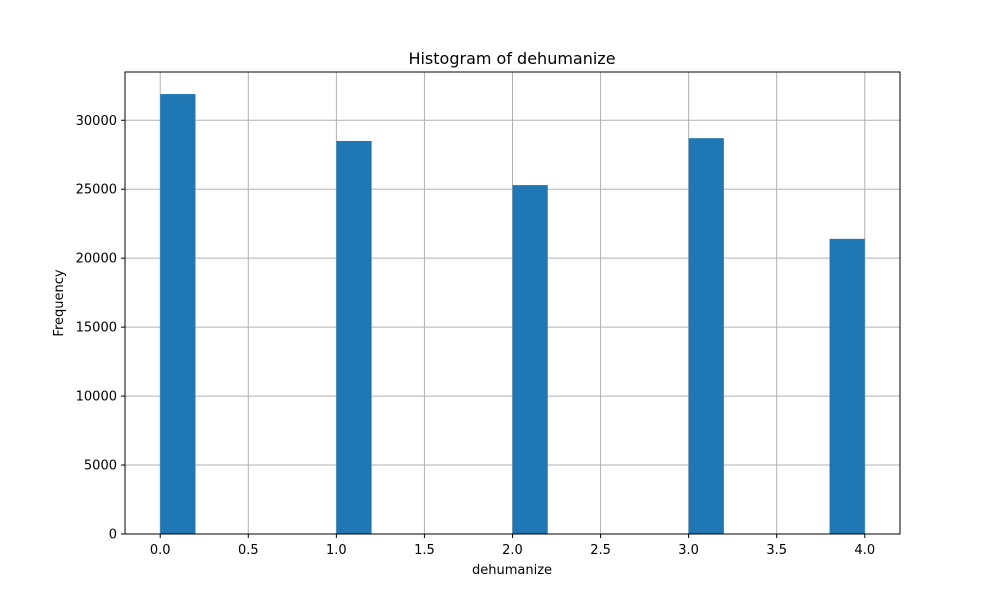 The width and height of the screenshot is (1000, 600). What do you see at coordinates (776, 550) in the screenshot?
I see `x-tick-label: 3.5` at bounding box center [776, 550].